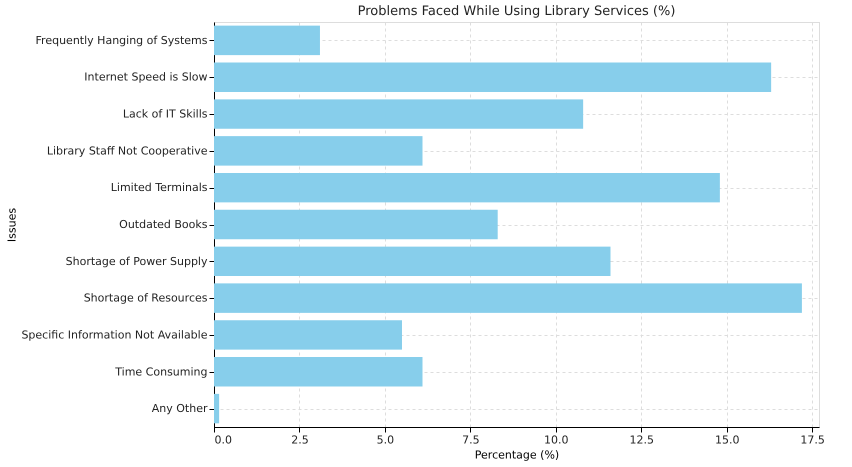 The height and width of the screenshot is (467, 852). What do you see at coordinates (127, 151) in the screenshot?
I see `y-tick-label: Library Staff Not Cooperative` at bounding box center [127, 151].